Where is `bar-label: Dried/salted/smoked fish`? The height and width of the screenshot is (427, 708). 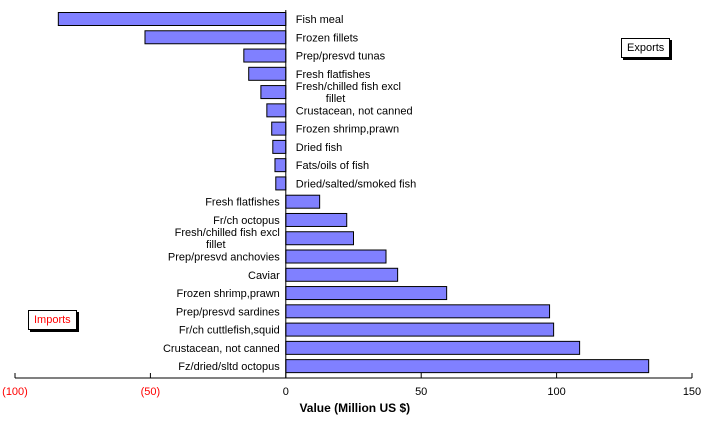
bar-label: Dried/salted/smoked fish is located at coordinates (356, 184).